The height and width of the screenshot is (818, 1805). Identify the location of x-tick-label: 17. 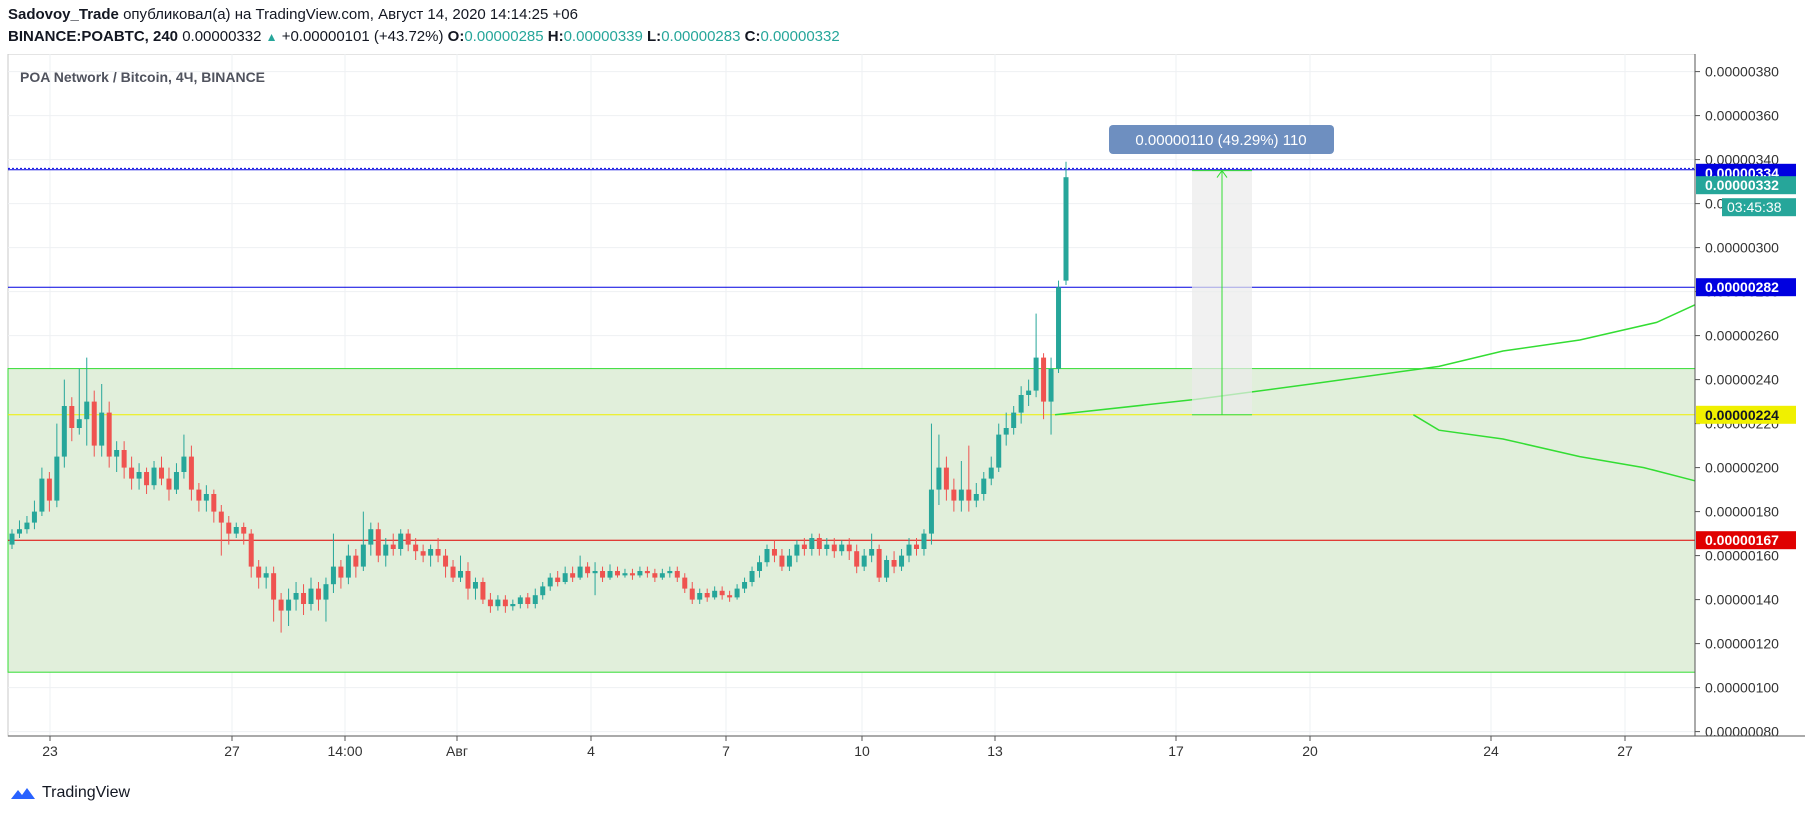
(1176, 751).